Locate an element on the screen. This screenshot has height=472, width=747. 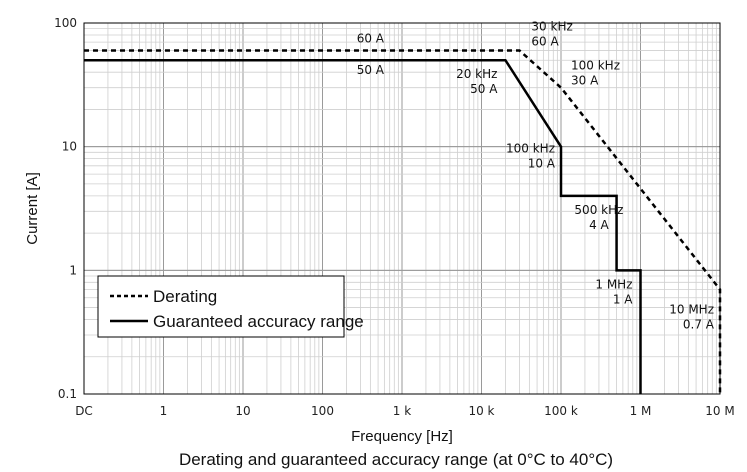
y-tick-label: 0.1 is located at coordinates (67, 394).